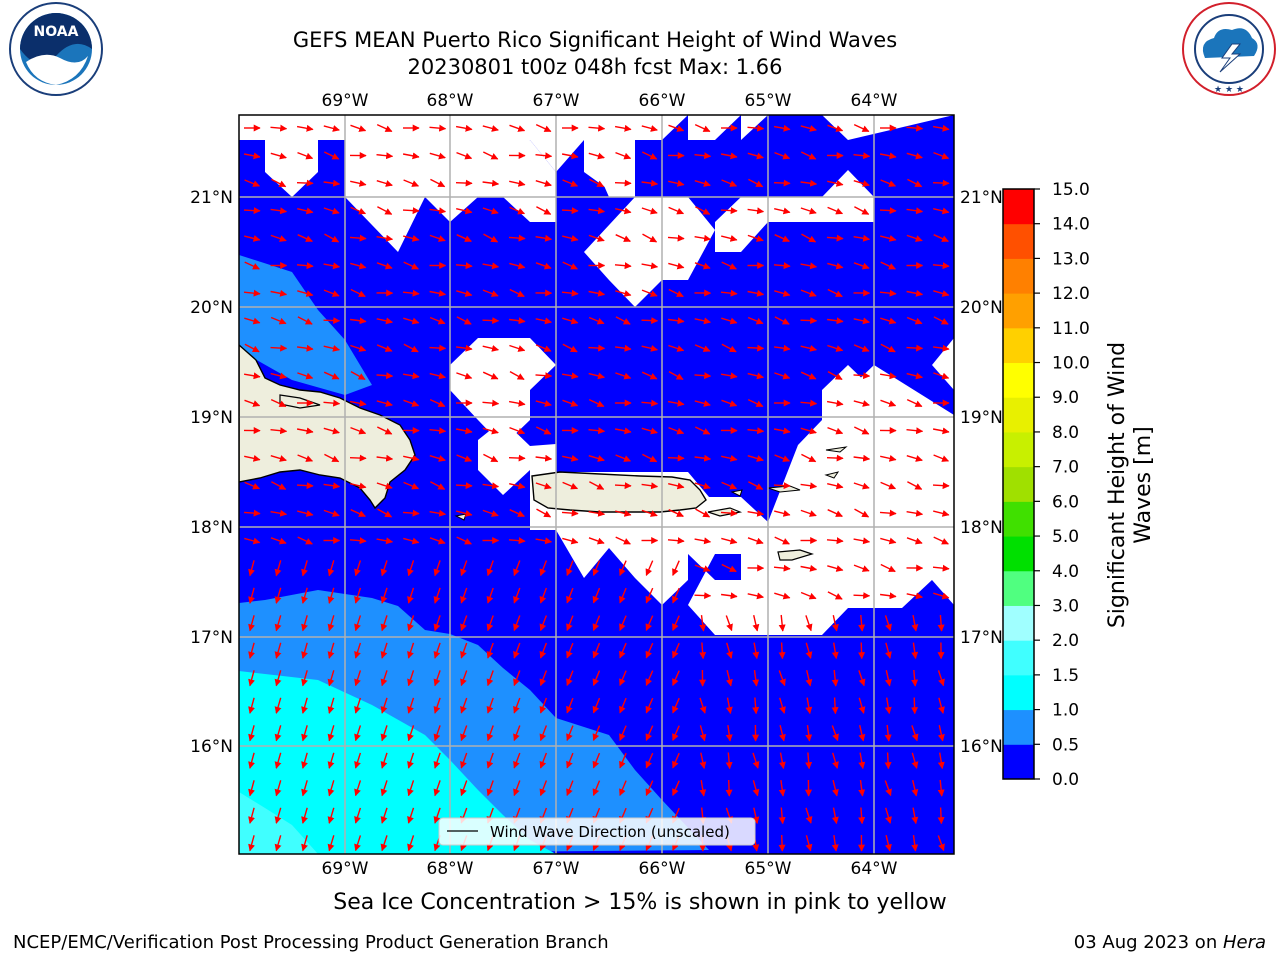 The width and height of the screenshot is (1280, 960). I want to click on lat-label: 17°N, so click(981, 638).